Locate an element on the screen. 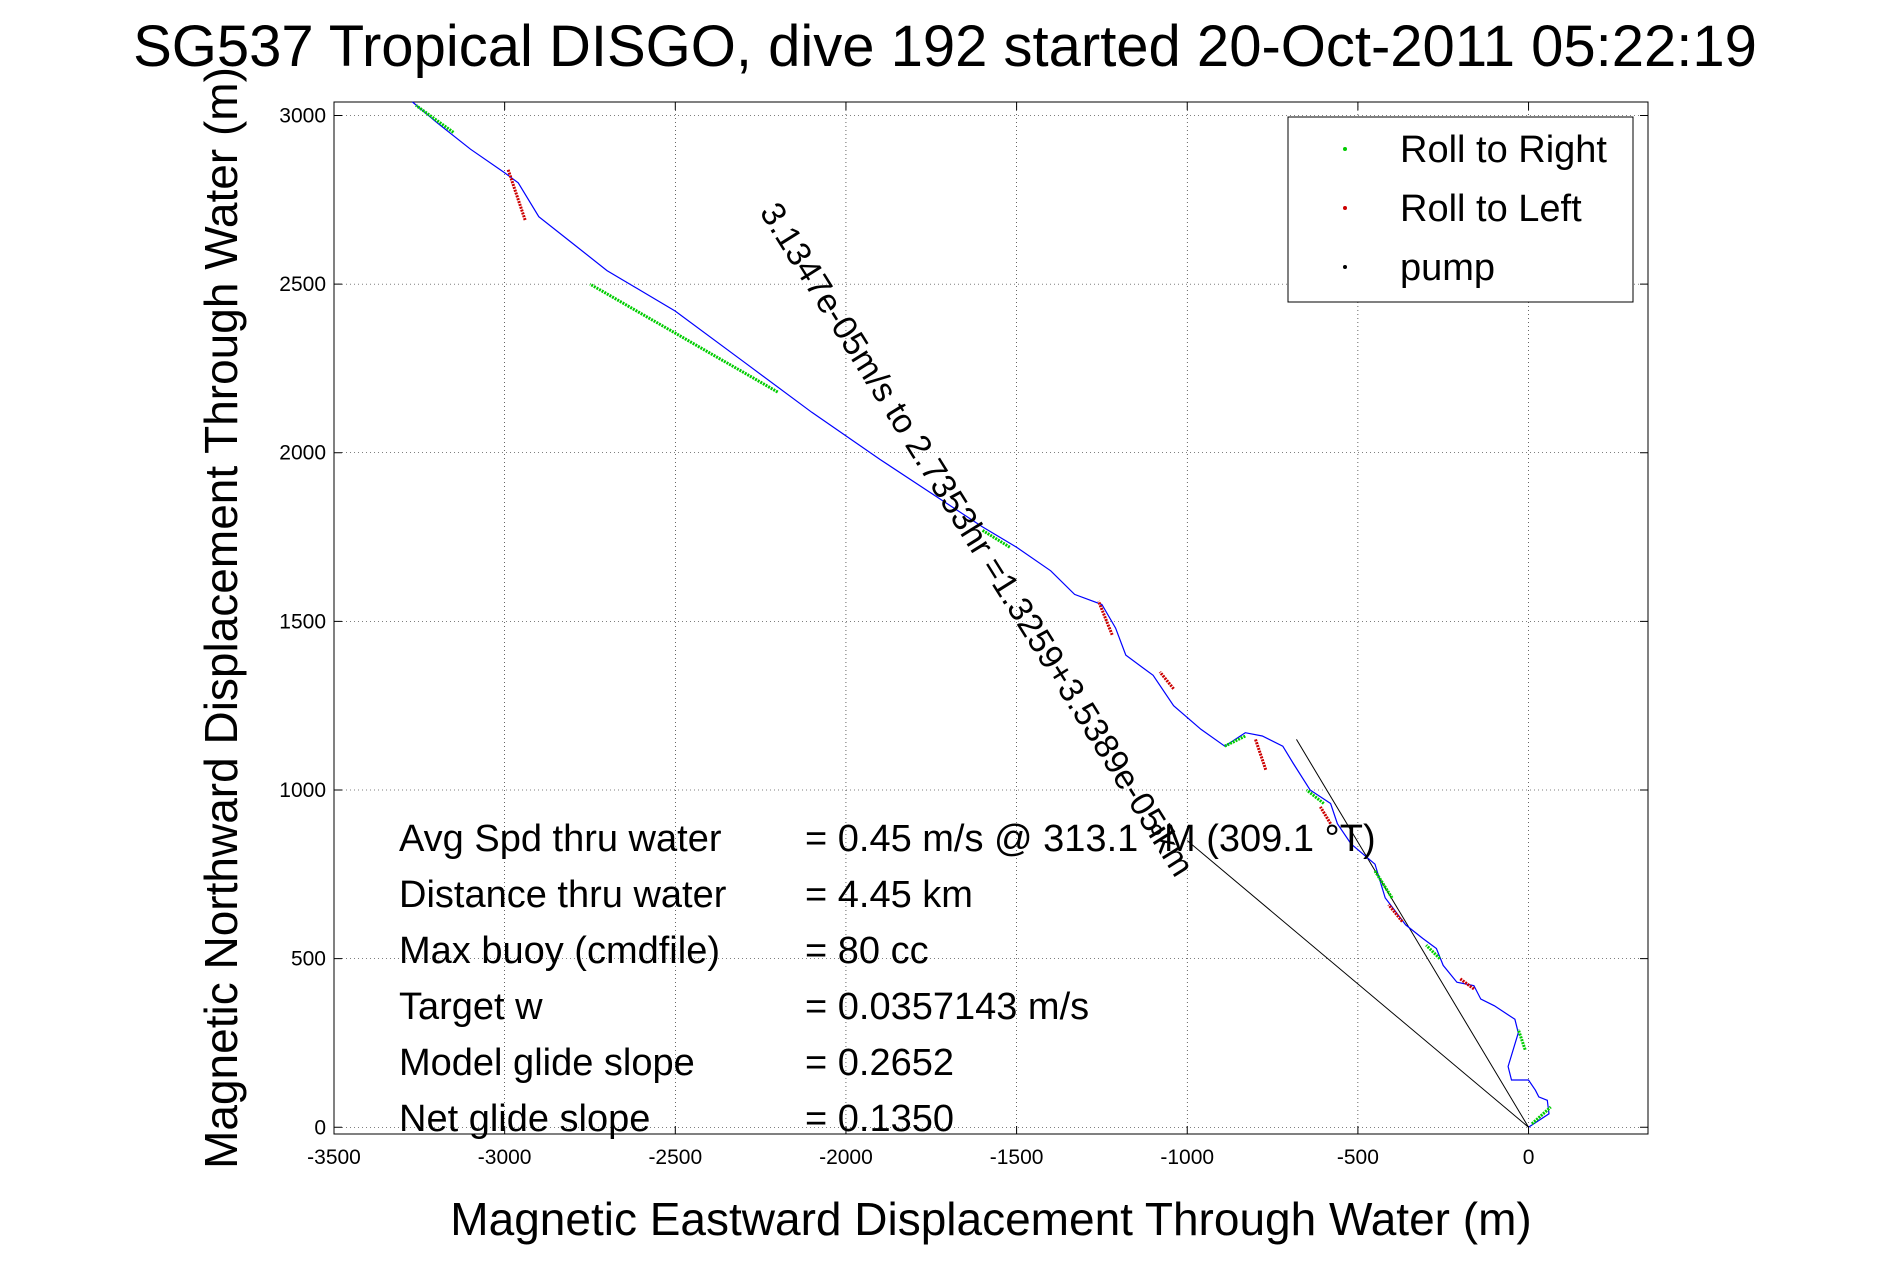  y-tick-label: 1500 is located at coordinates (302, 621).